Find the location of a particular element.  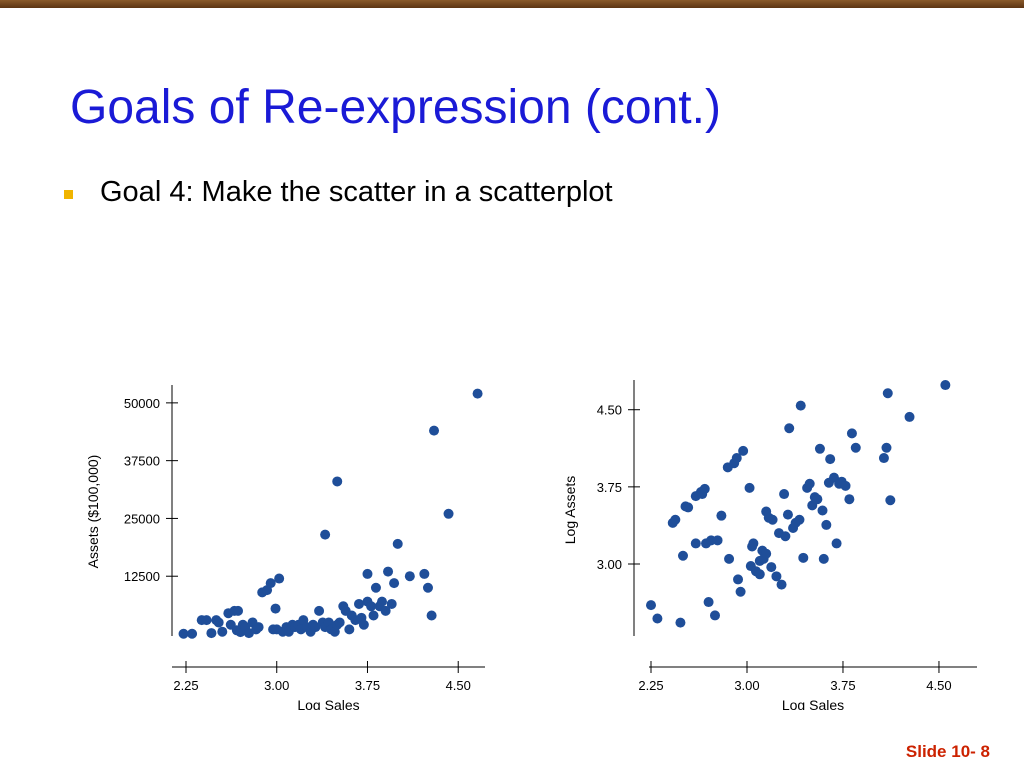

y-tick-label: 3.00 is located at coordinates (609, 564).